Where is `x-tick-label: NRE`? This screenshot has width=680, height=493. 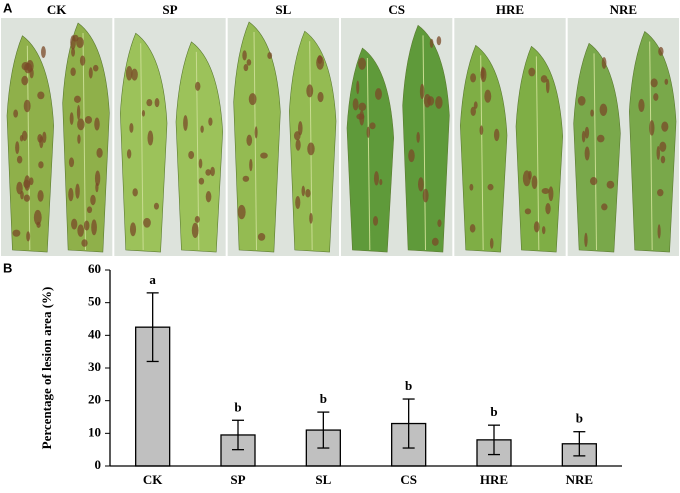 x-tick-label: NRE is located at coordinates (579, 479).